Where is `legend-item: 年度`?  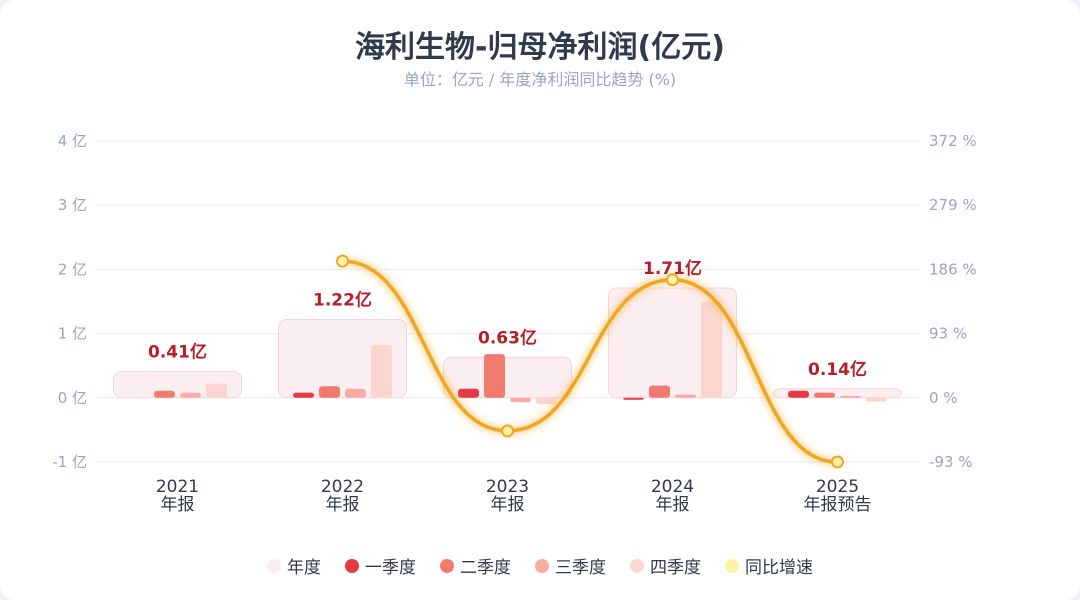
legend-item: 年度 is located at coordinates (294, 565).